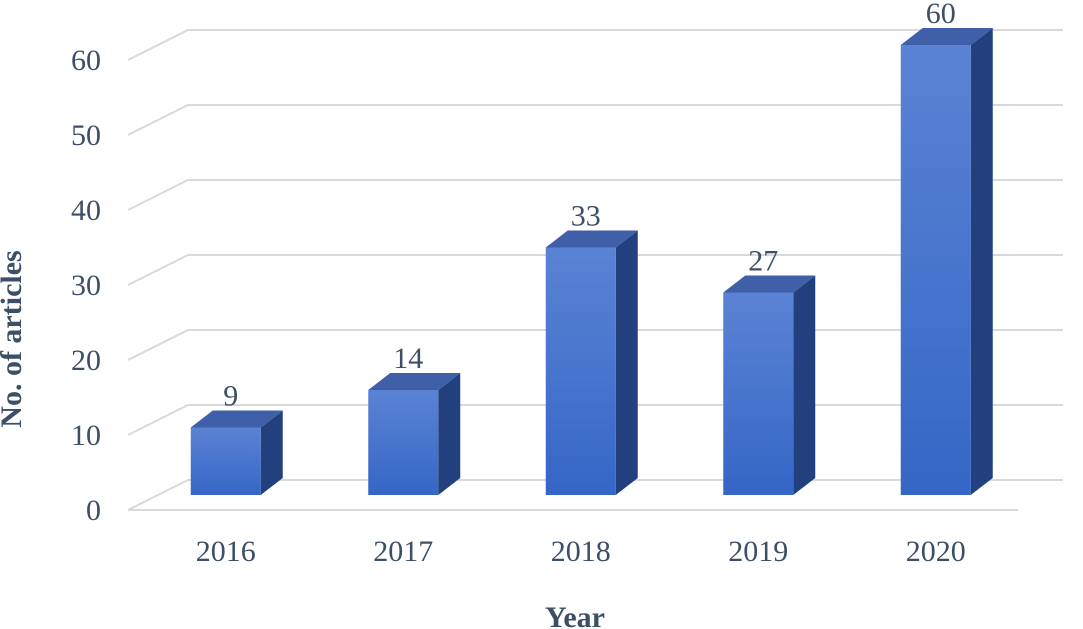 This screenshot has width=1083, height=629. I want to click on y-tick-label: 0, so click(93, 510).